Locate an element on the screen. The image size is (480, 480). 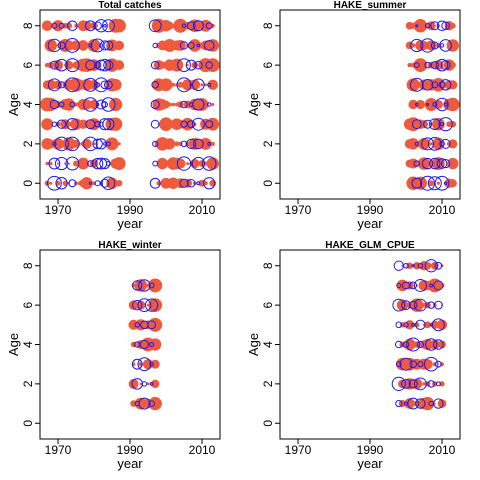
x-axis-label: year is located at coordinates (370, 463).